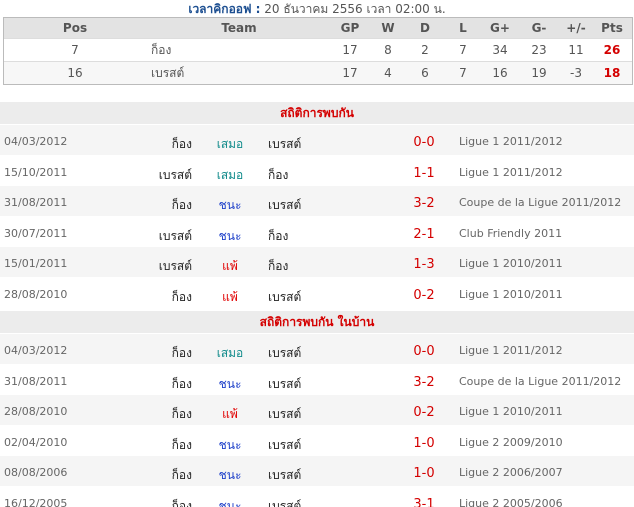 Image resolution: width=634 pixels, height=507 pixels. I want to click on competition: Ligue 2 2009/2010, so click(511, 442).